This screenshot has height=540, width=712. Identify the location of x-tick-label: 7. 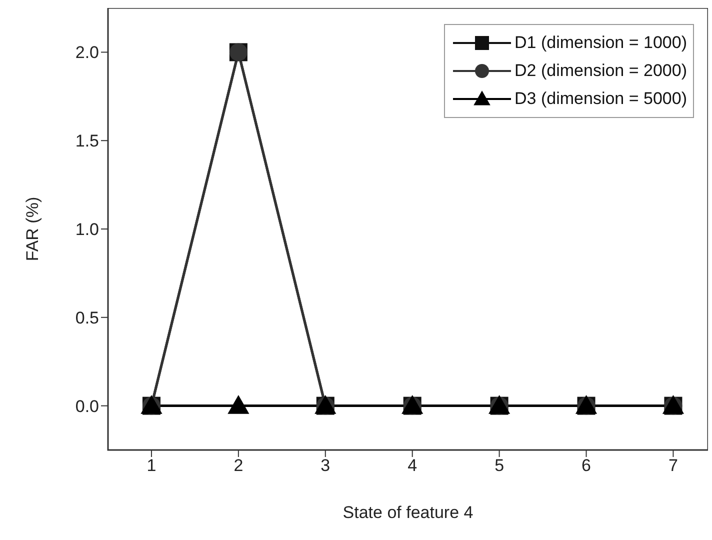
(673, 466).